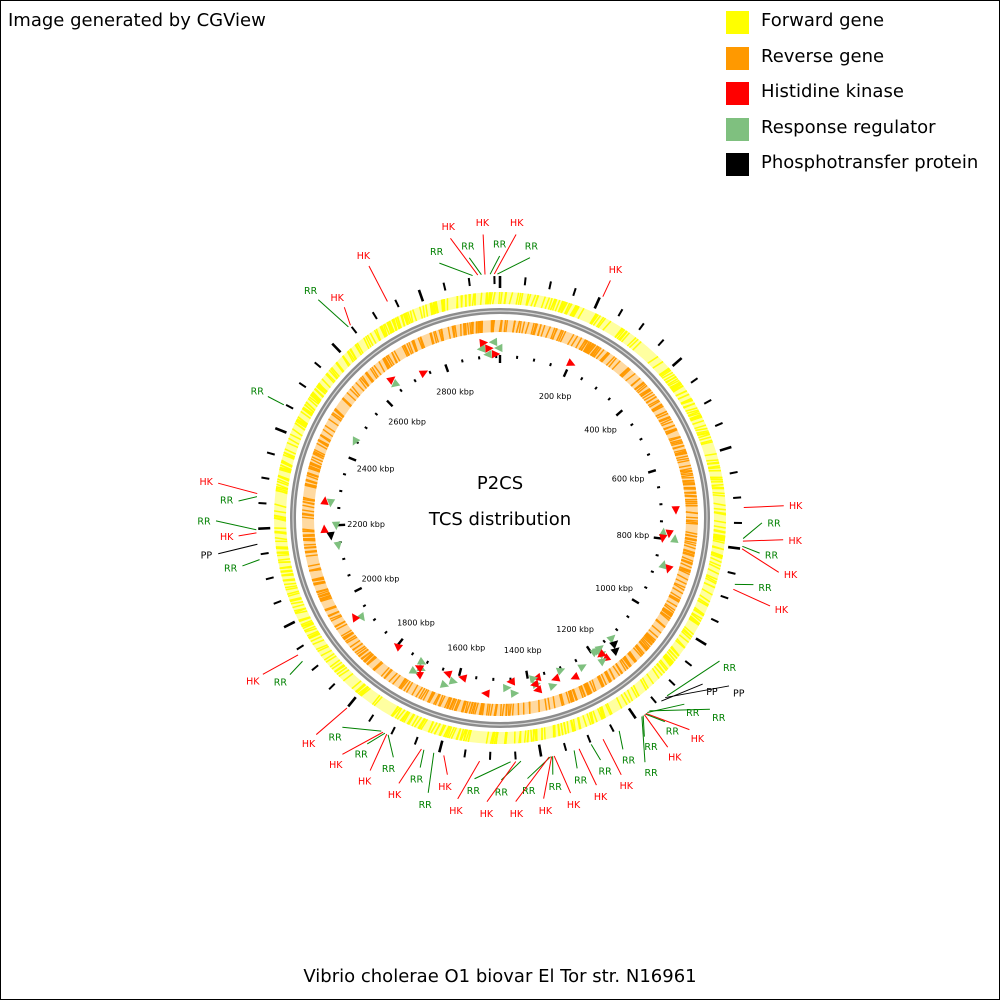 The height and width of the screenshot is (1000, 1000). I want to click on inner-major-tick, so click(352, 459).